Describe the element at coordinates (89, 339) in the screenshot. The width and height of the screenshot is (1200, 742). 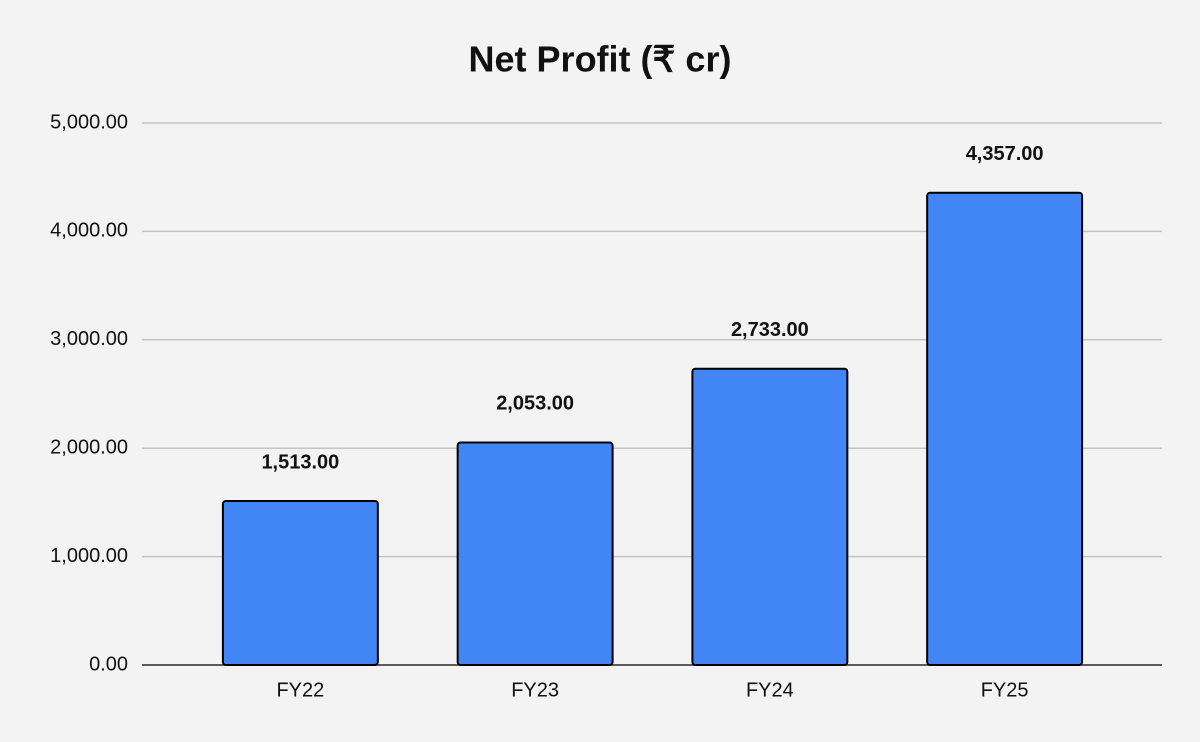
I see `y-tick-label: 3,000.00` at that location.